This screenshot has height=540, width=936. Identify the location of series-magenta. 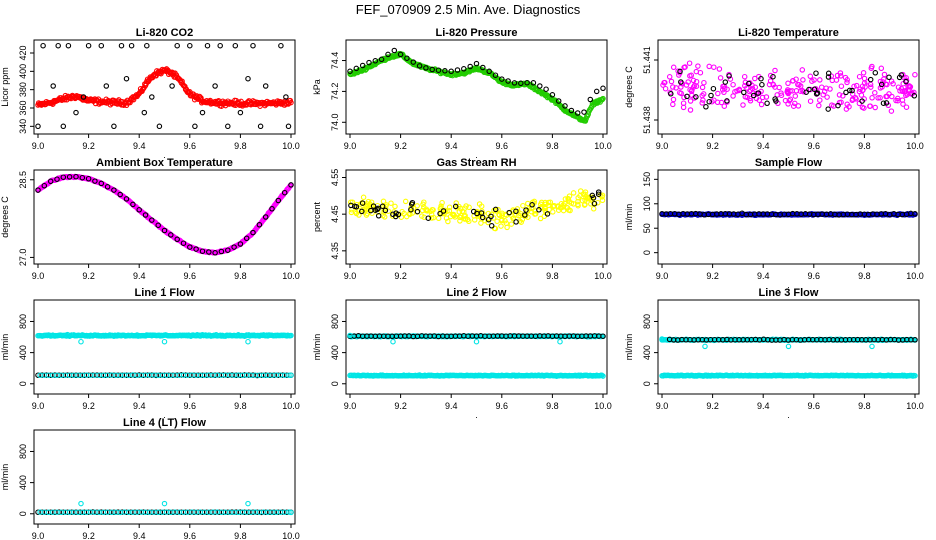
(789, 87).